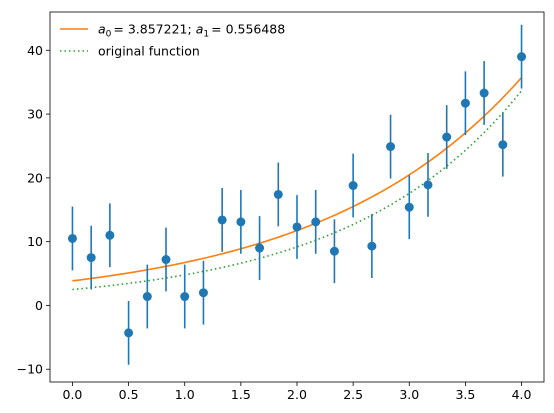 This screenshot has width=554, height=413. Describe the element at coordinates (185, 394) in the screenshot. I see `x-tick-label: 1.0` at that location.